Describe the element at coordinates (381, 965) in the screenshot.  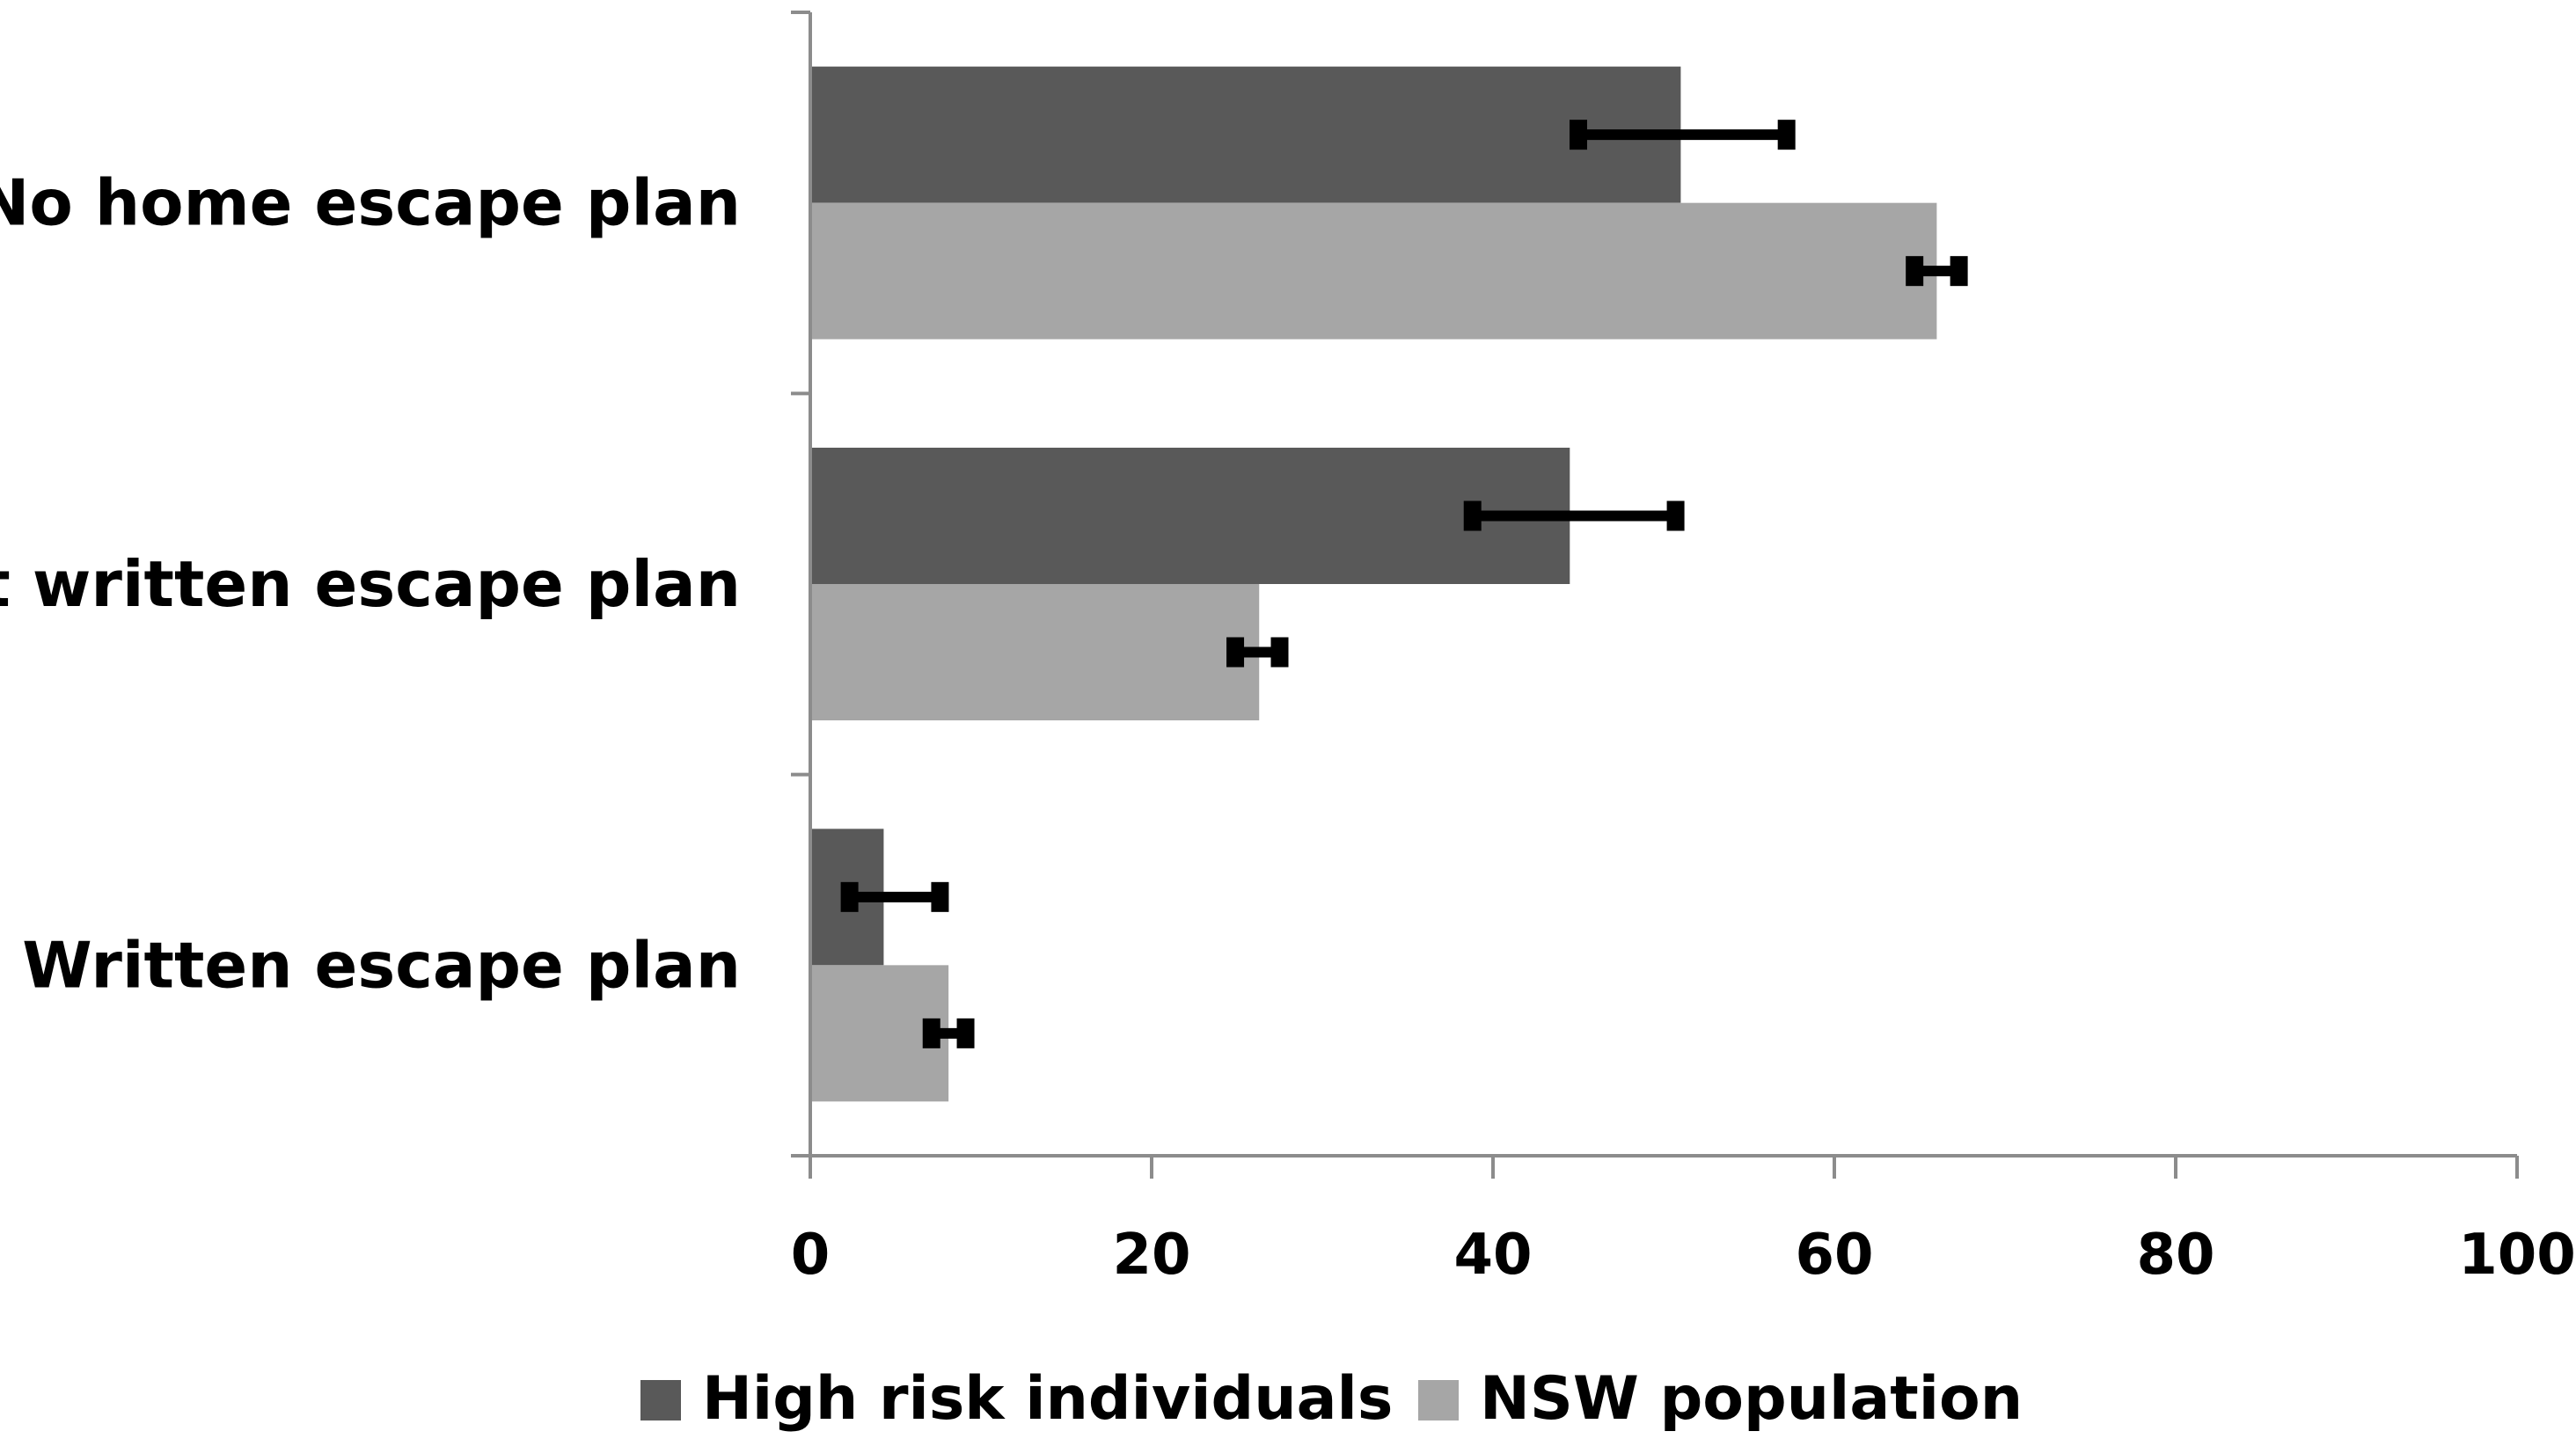
I see `category-label-2: Written escape plan` at that location.